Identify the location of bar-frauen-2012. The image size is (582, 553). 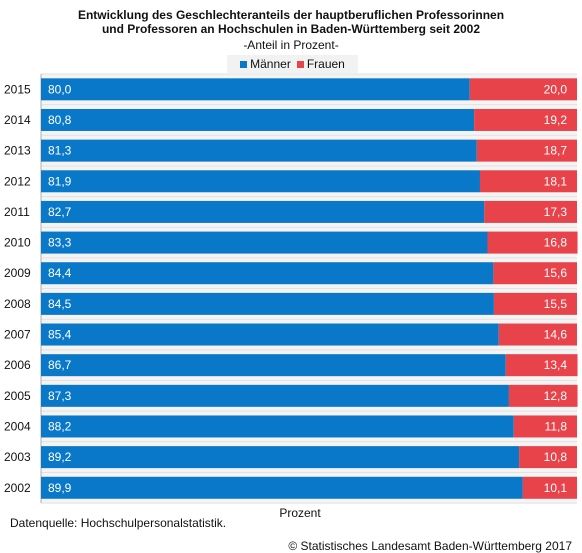
(528, 181).